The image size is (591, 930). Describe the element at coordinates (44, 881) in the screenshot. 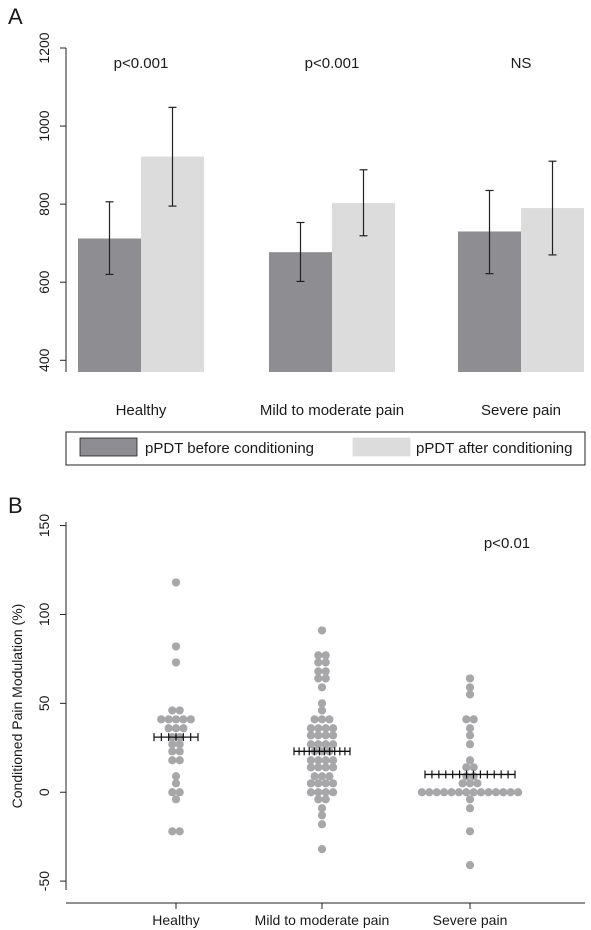

I see `panel-b-ytick-label: -50` at that location.